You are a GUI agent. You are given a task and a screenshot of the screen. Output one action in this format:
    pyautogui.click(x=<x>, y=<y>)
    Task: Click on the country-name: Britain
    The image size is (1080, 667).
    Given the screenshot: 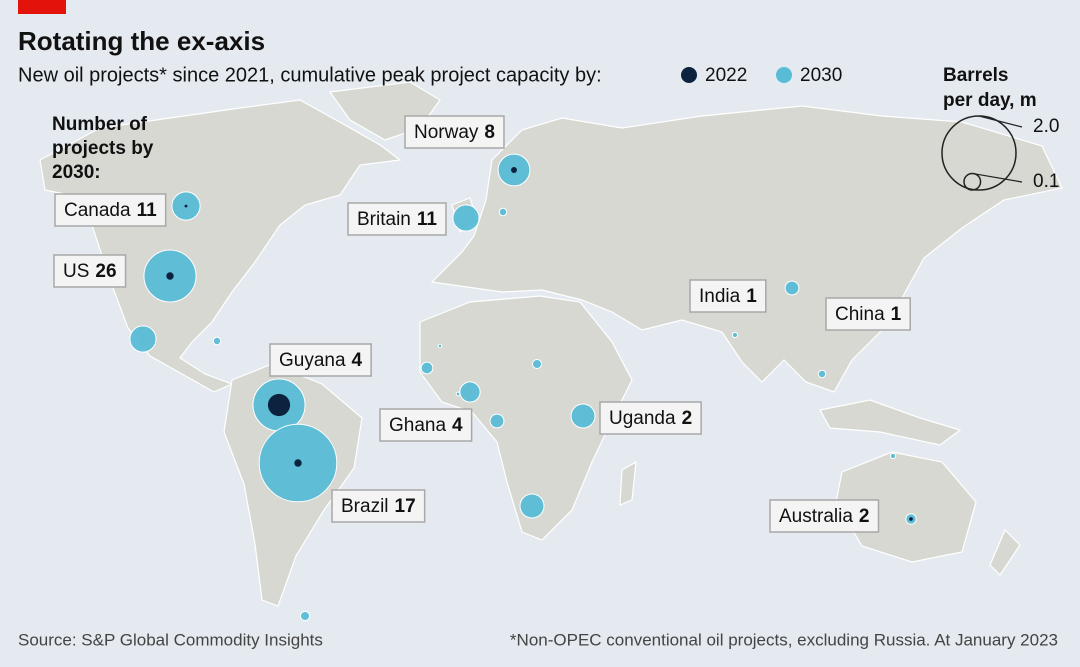 What is the action you would take?
    pyautogui.click(x=384, y=219)
    